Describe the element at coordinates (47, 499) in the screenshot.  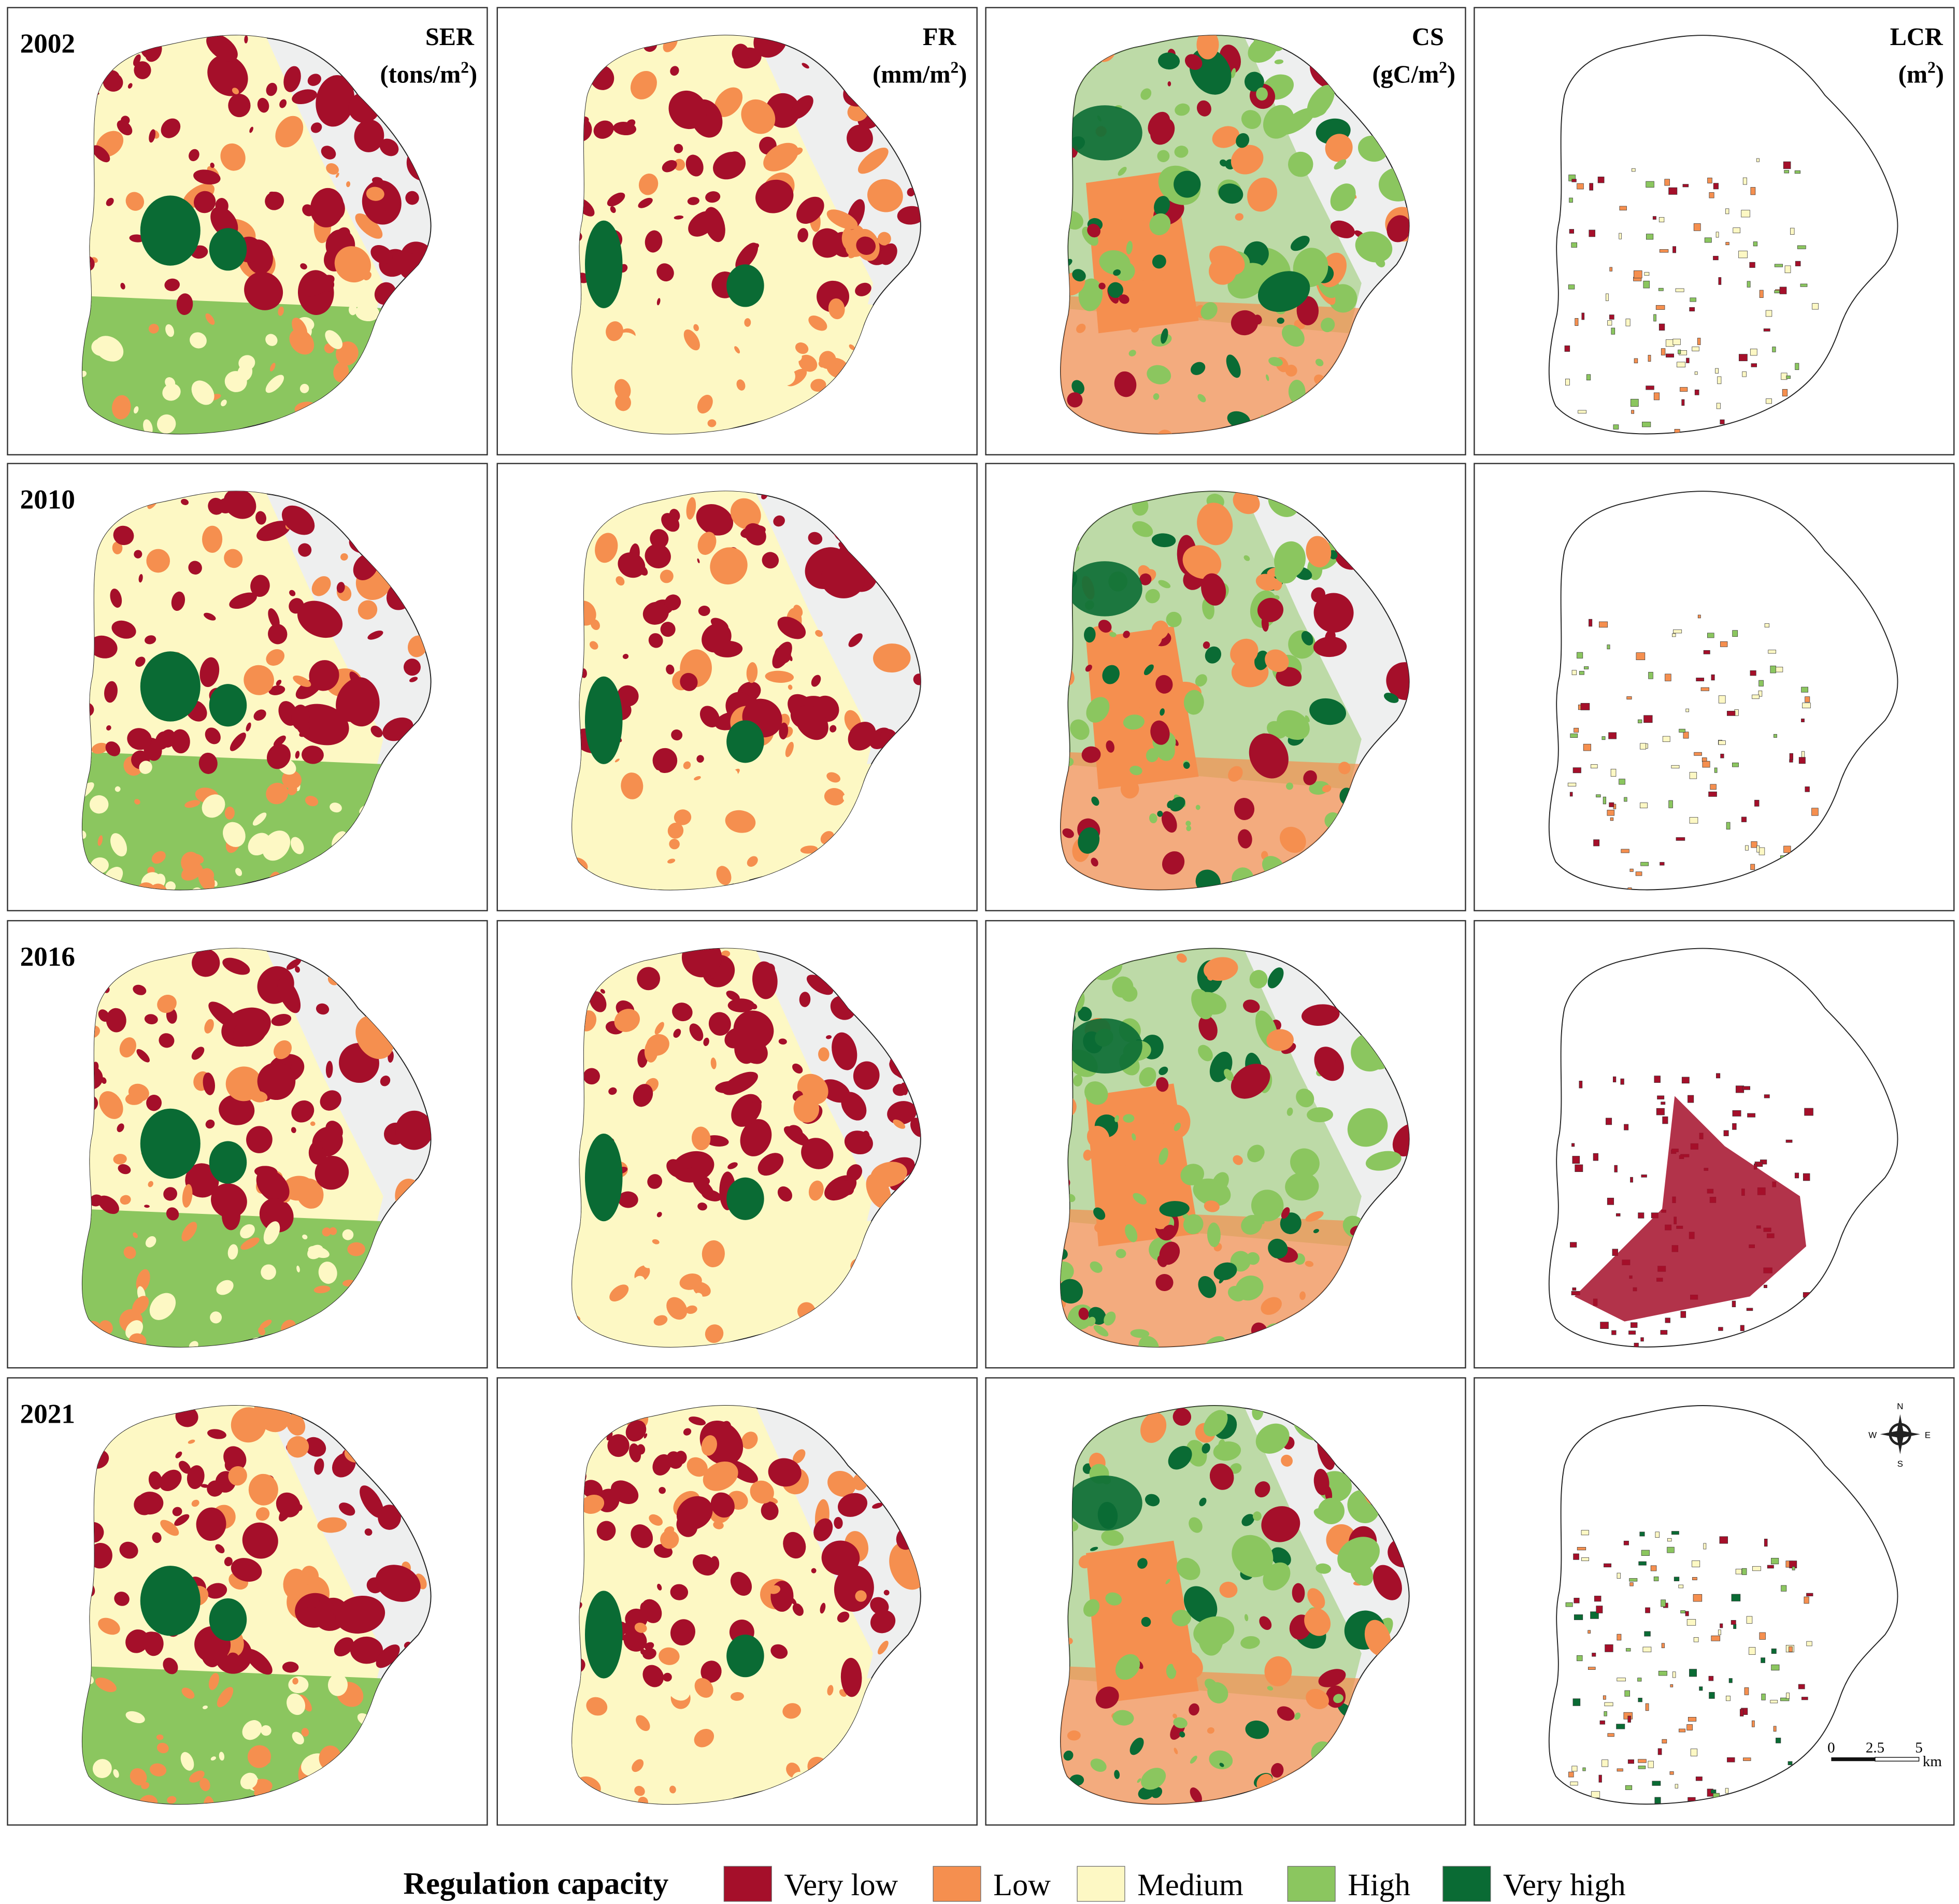
I see `year-label: 2010` at that location.